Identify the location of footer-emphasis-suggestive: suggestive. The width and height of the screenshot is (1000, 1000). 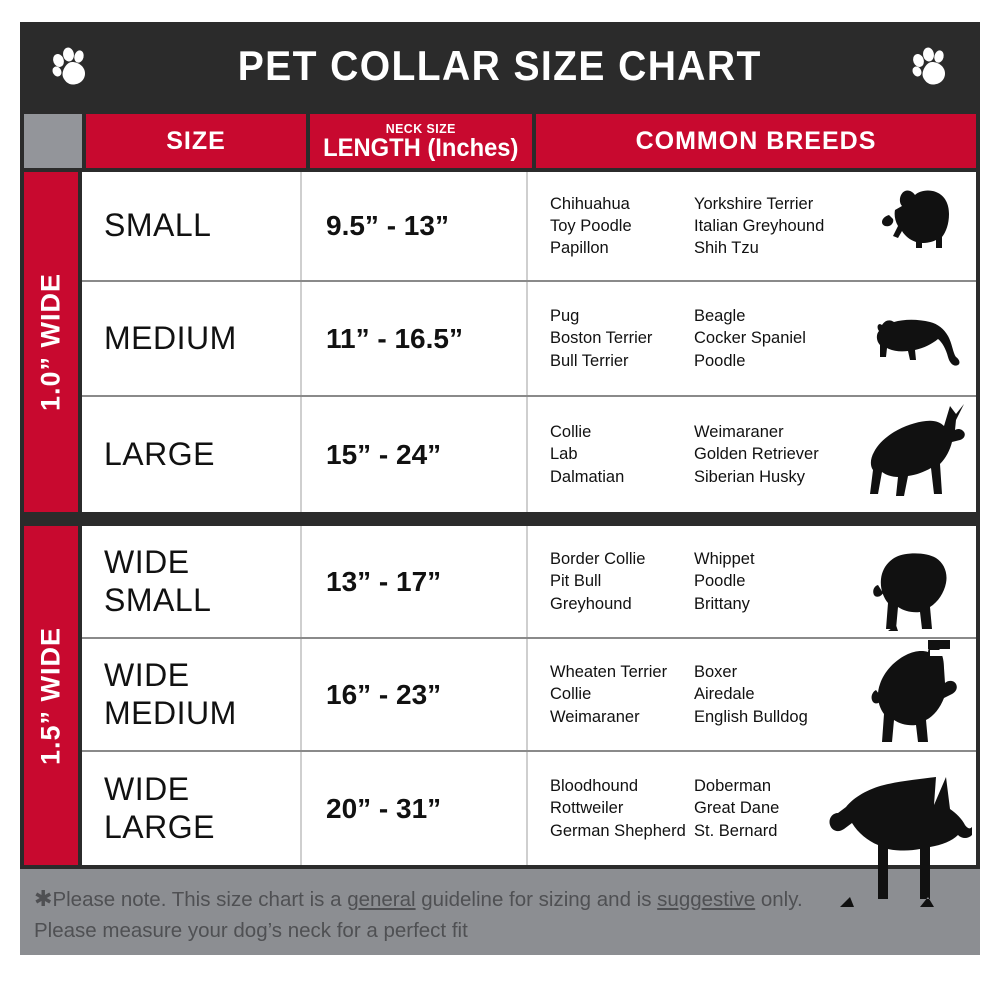
(706, 899).